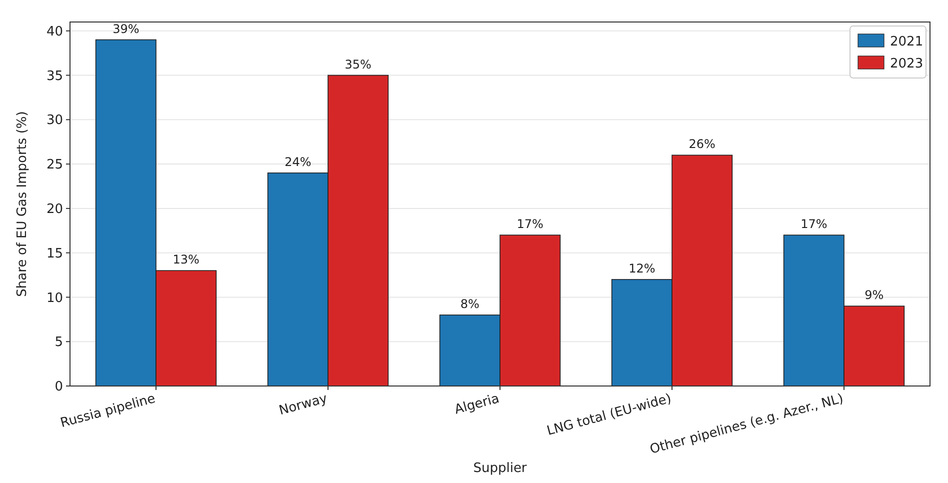  I want to click on data-label: 26%, so click(702, 144).